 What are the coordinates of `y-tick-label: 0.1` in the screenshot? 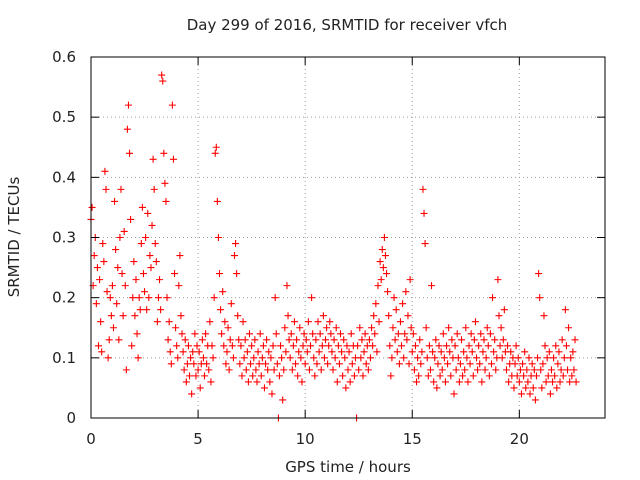 It's located at (64, 358).